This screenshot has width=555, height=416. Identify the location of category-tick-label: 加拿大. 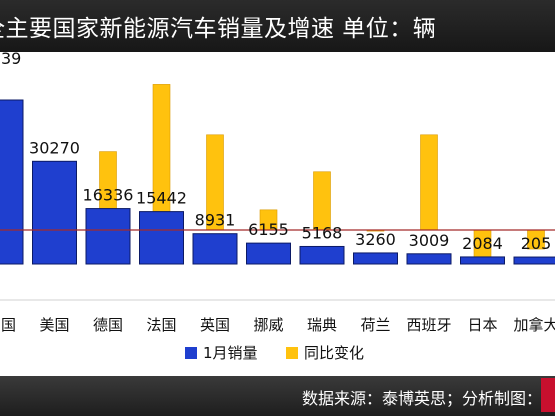
(534, 325).